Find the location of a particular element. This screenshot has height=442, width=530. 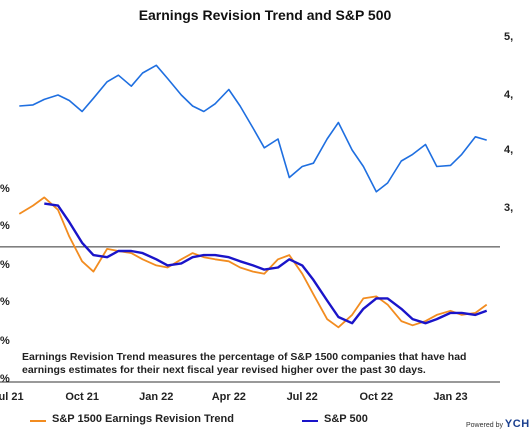

chart-title: Earnings Revision Trend and S&P 500 is located at coordinates (265, 15).